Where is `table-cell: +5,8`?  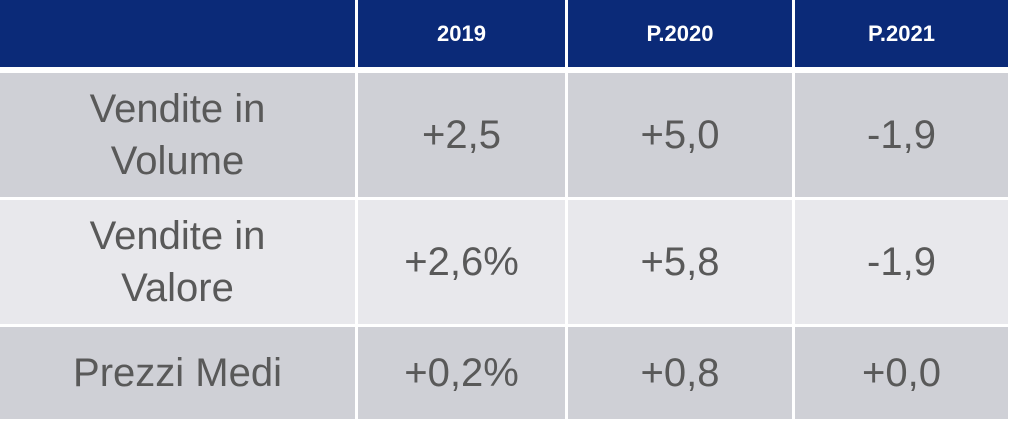 table-cell: +5,8 is located at coordinates (681, 263).